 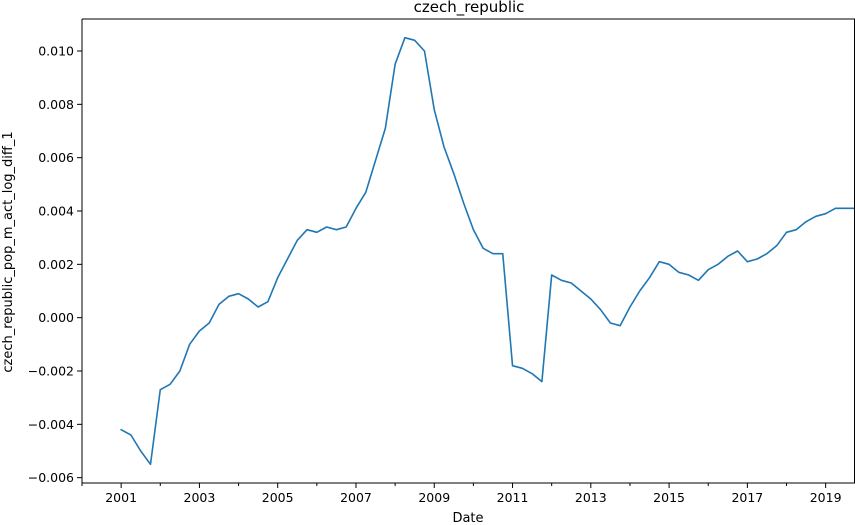 I want to click on x-tick-label: 2017, so click(x=747, y=497).